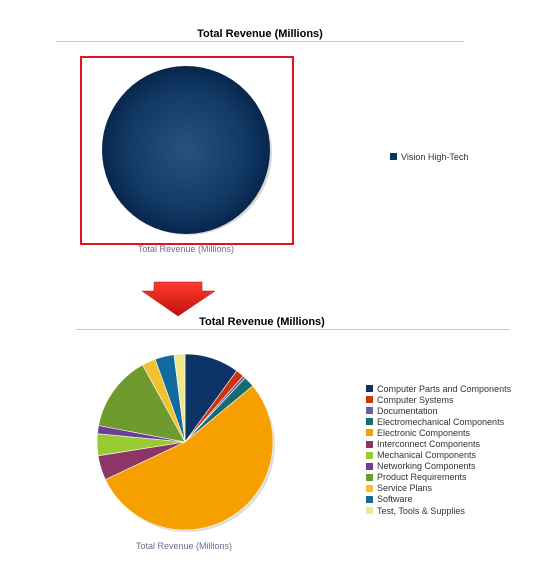  I want to click on chart1-legend: Vision High-Tech, so click(429, 156).